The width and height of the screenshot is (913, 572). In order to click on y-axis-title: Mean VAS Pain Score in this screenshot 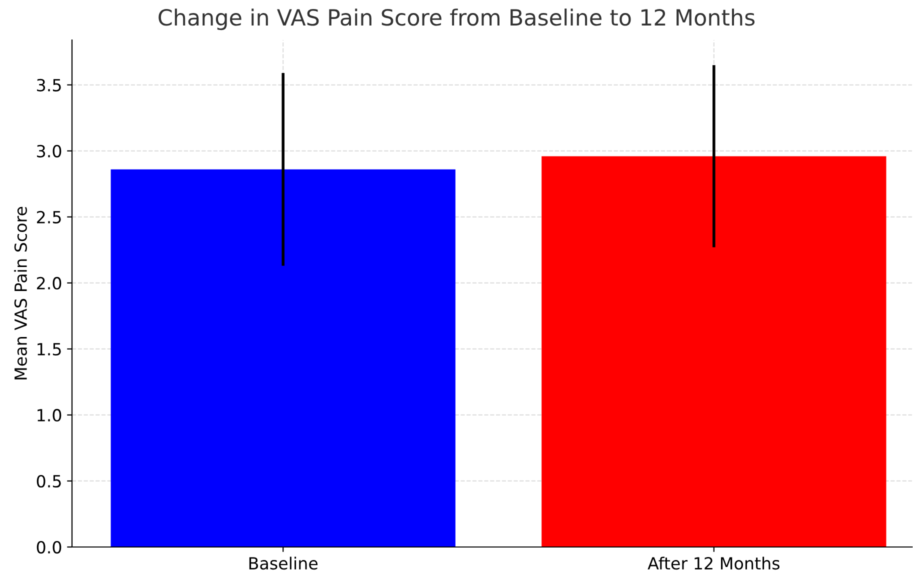, I will do `click(20, 293)`.